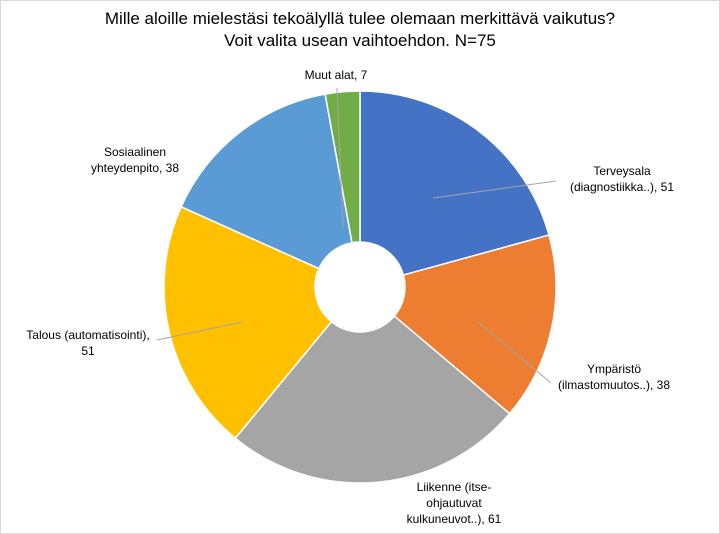 The image size is (720, 534). What do you see at coordinates (622, 187) in the screenshot?
I see `data-label-line: (diagnostiikka..), 51` at bounding box center [622, 187].